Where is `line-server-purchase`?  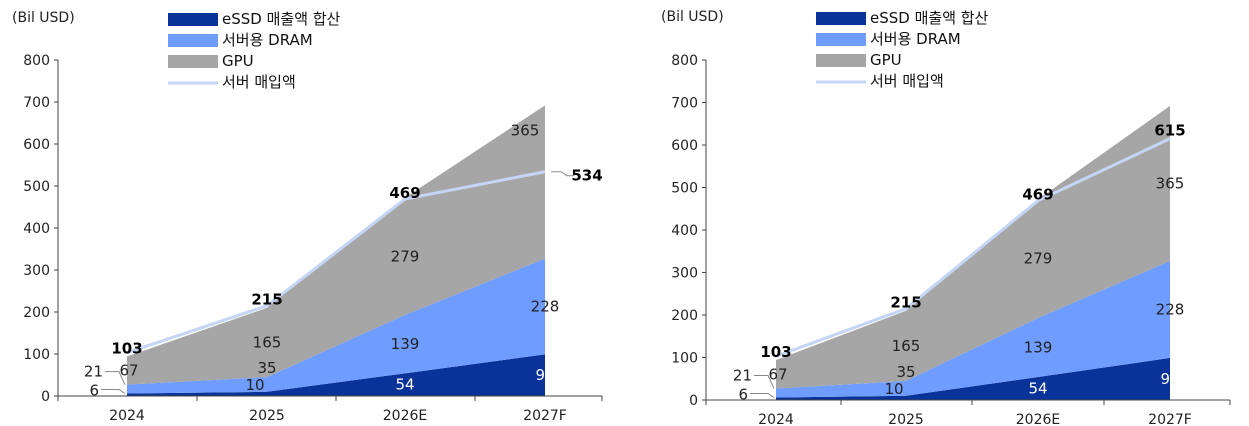
line-server-purchase is located at coordinates (336, 262).